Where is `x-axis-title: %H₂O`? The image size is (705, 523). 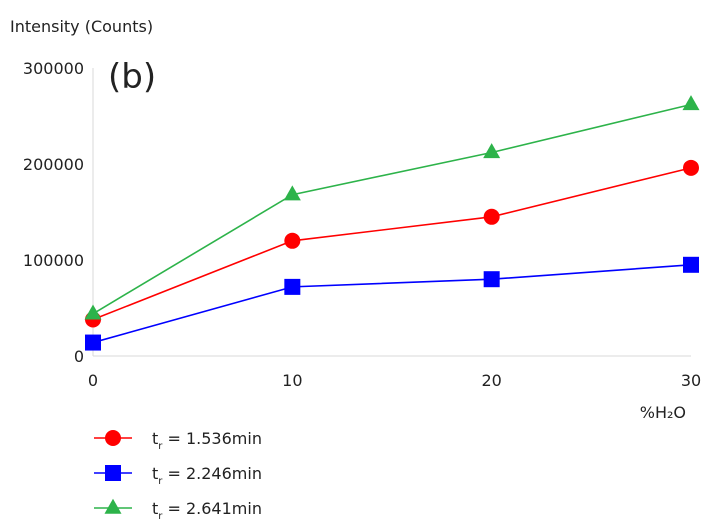
x-axis-title: %H₂O is located at coordinates (663, 412).